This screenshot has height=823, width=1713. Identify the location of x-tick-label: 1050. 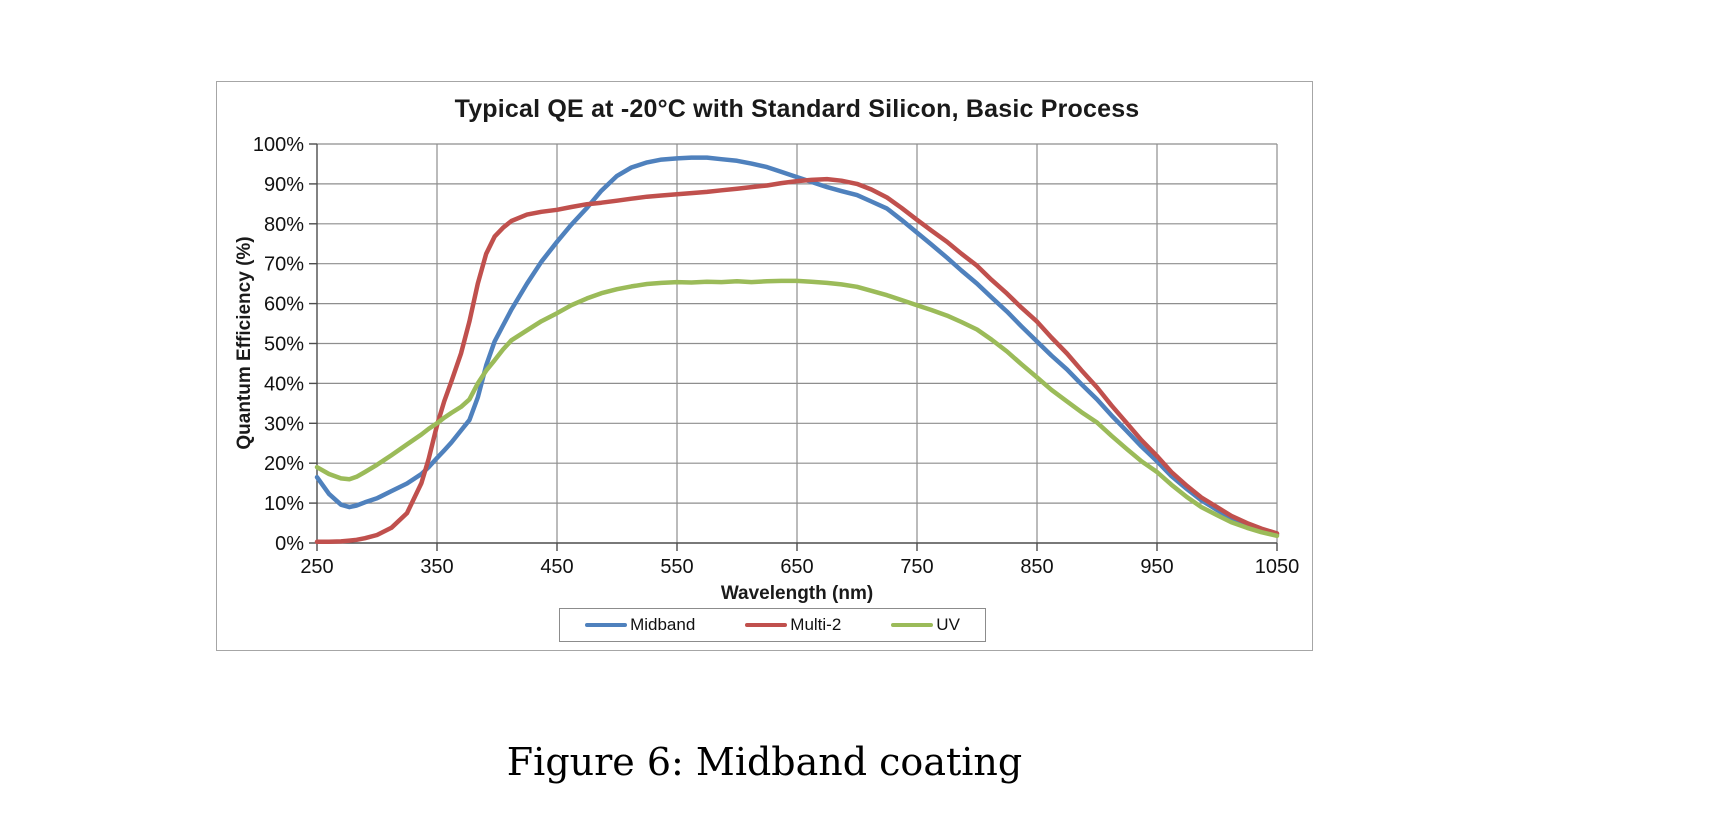
(1277, 567).